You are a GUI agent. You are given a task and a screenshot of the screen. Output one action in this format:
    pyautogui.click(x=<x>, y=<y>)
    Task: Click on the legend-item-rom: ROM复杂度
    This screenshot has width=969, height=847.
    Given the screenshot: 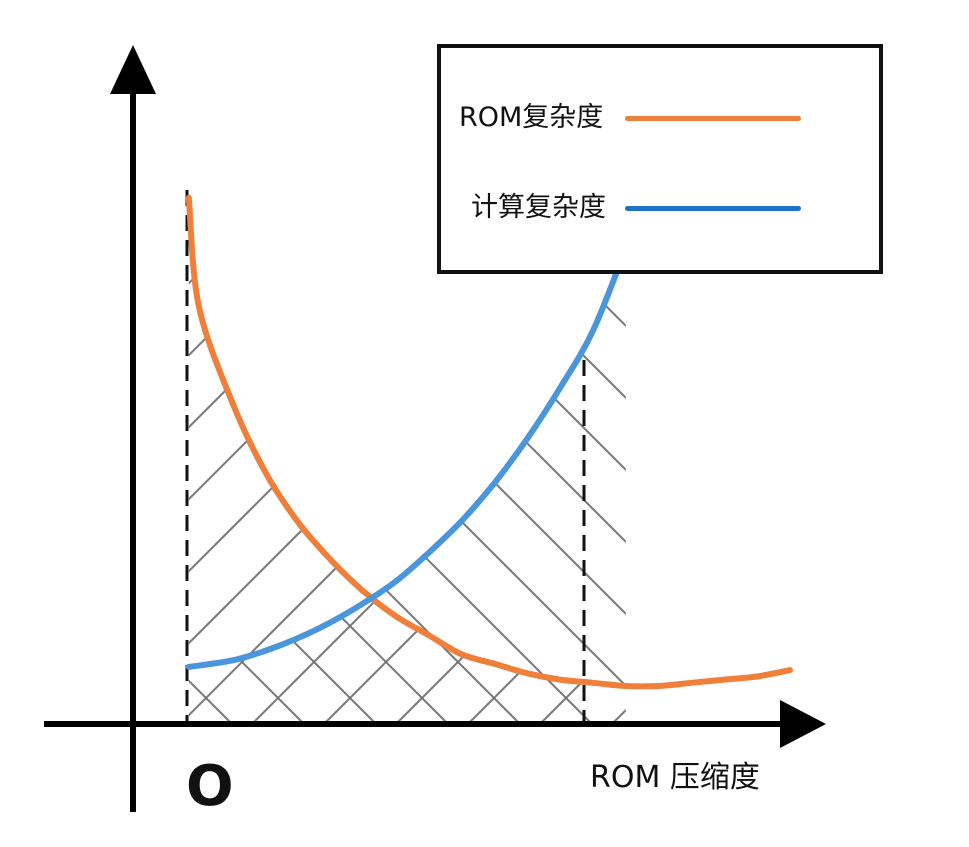 What is the action you would take?
    pyautogui.click(x=661, y=118)
    